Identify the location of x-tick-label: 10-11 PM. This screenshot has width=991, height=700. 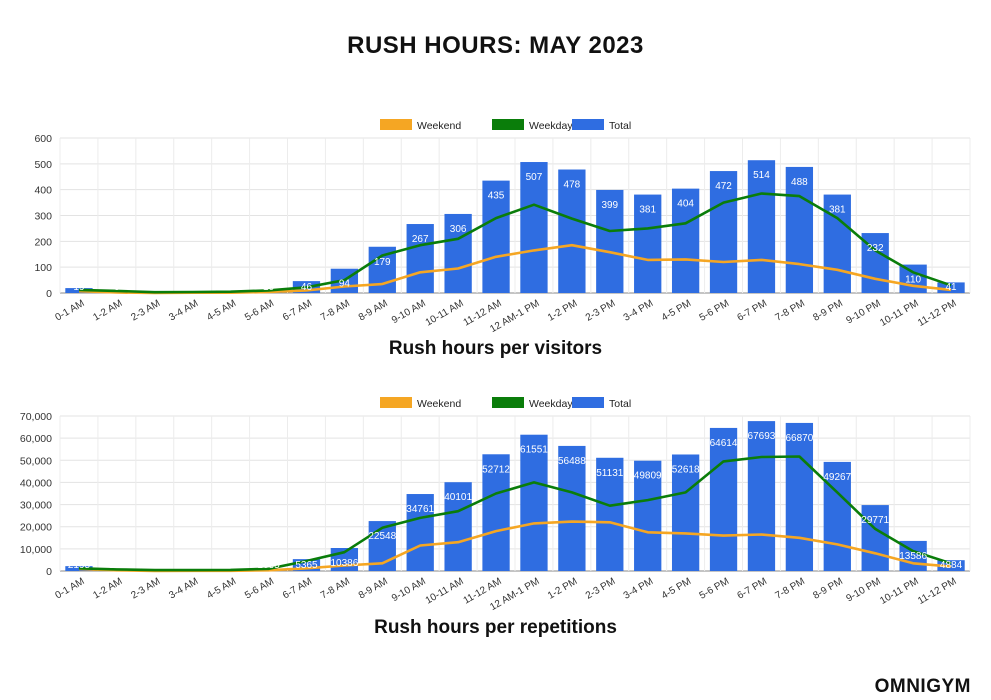
(899, 591).